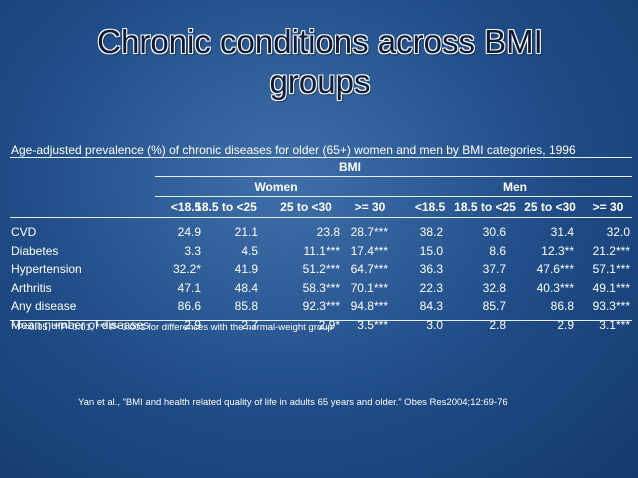 This screenshot has height=478, width=638. What do you see at coordinates (494, 269) in the screenshot?
I see `table-cell: 37.7` at bounding box center [494, 269].